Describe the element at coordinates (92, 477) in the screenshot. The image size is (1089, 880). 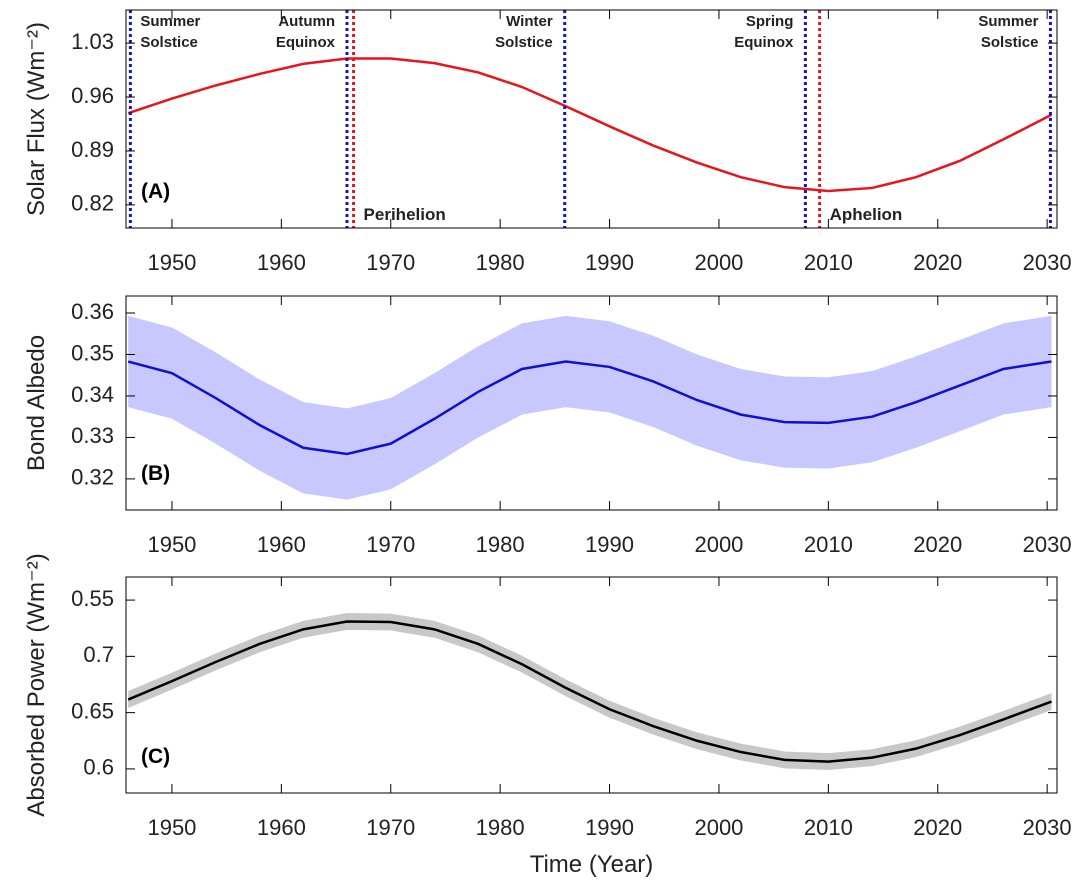
I see `y-tick-label: 0.32` at that location.